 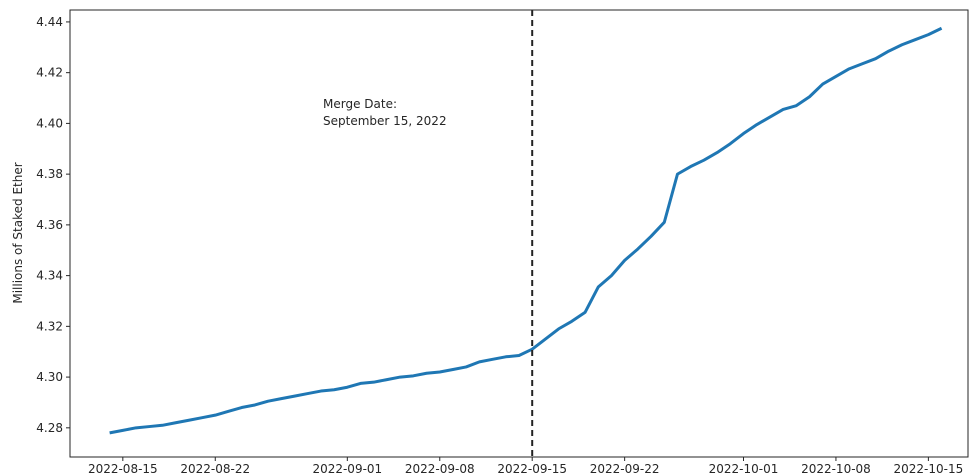 I want to click on y-tick-label: 4.28, so click(x=49, y=428).